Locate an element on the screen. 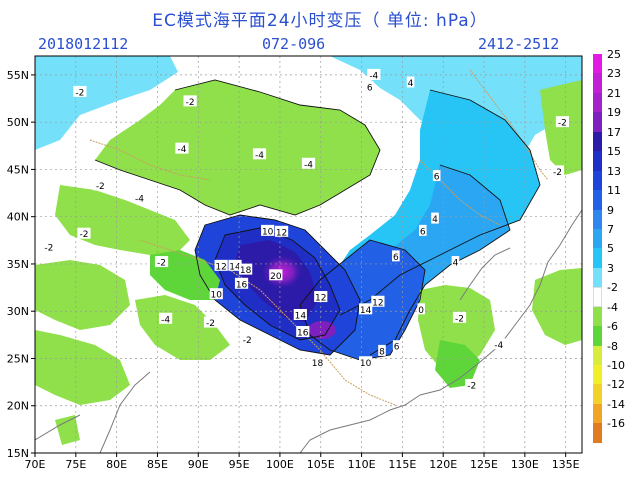 The height and width of the screenshot is (480, 640). legend-entry: -16 is located at coordinates (616, 430).